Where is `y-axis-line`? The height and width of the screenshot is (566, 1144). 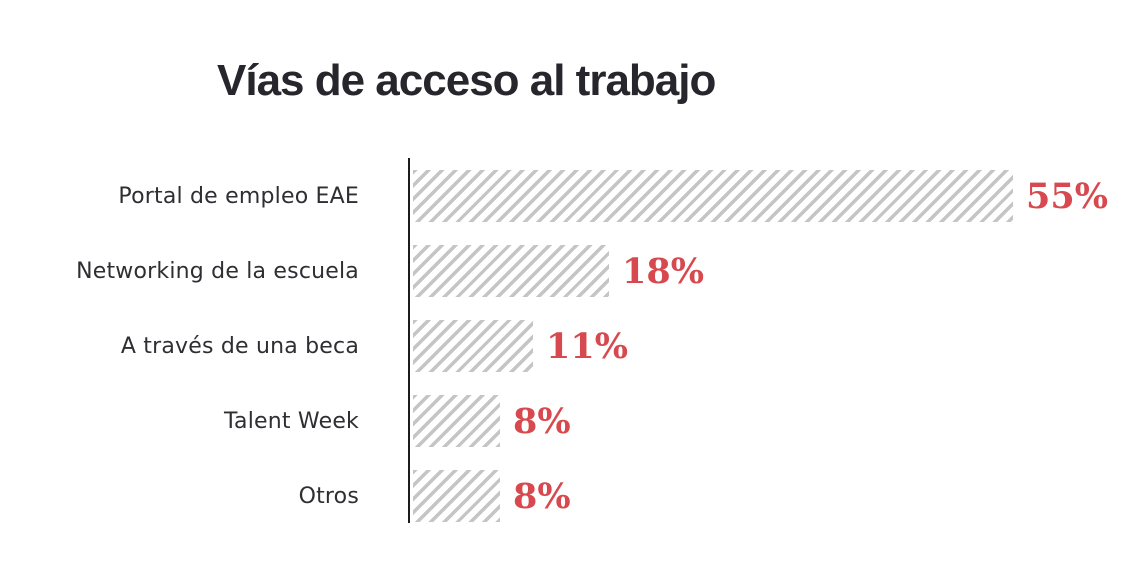 y-axis-line is located at coordinates (409, 340).